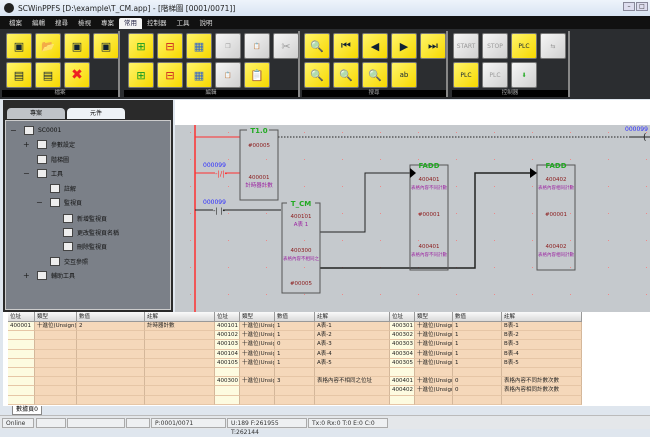 This screenshot has height=437, width=650. Describe the element at coordinates (629, 6) in the screenshot. I see `minimize-button: –` at that location.